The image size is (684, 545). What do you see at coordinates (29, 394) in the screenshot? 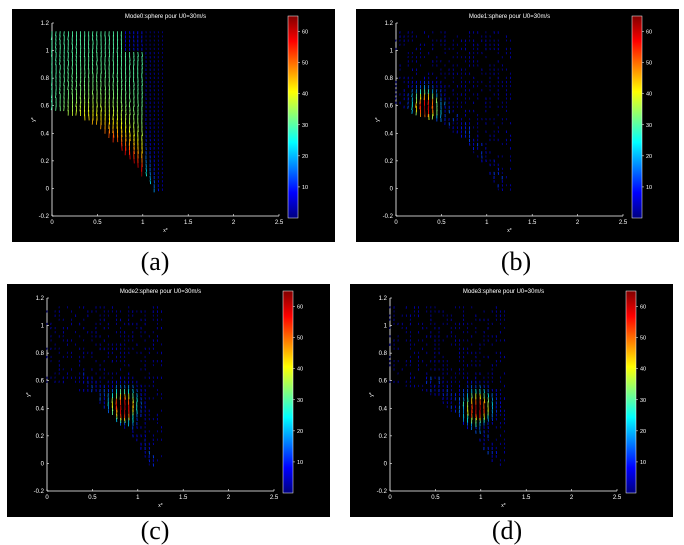
I see `y-axis-label: y*` at bounding box center [29, 394].